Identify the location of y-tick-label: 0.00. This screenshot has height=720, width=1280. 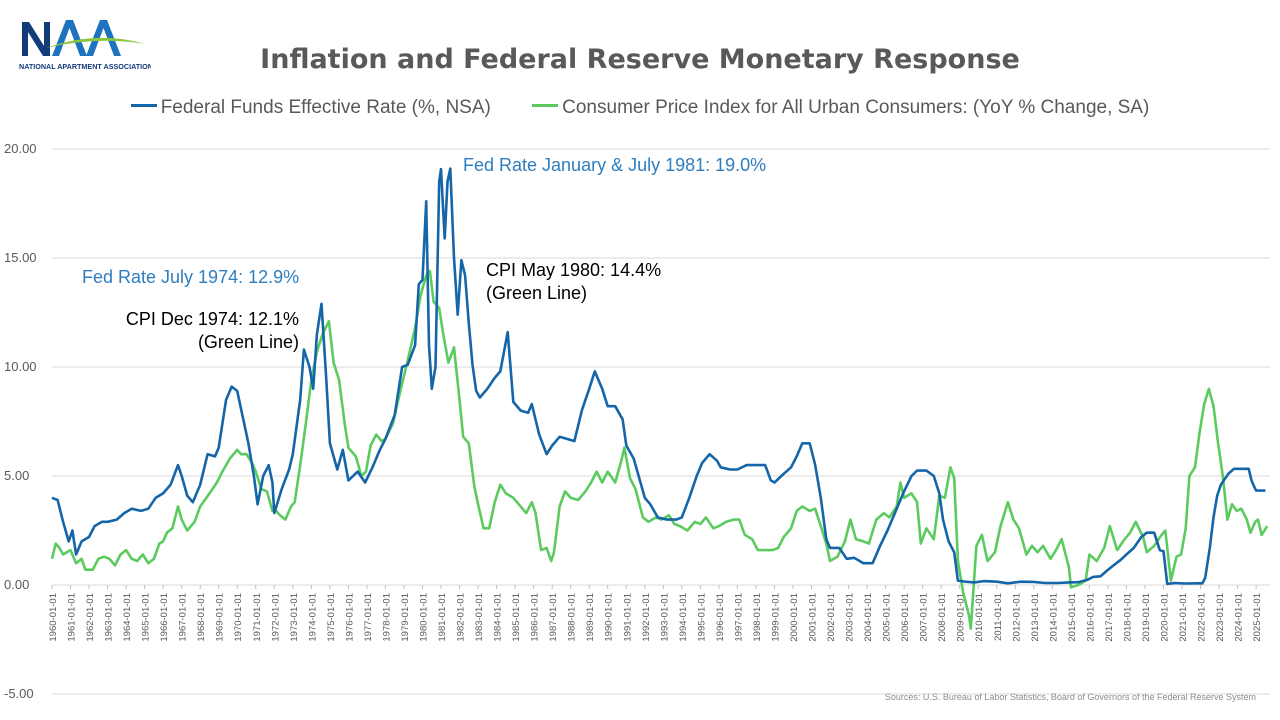
(16, 584).